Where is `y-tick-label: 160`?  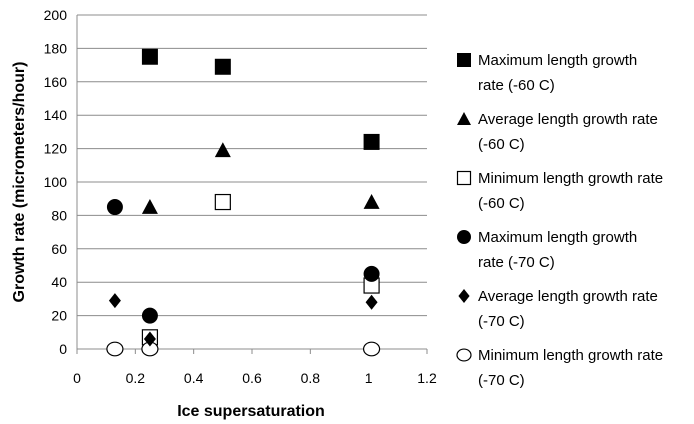
y-tick-label: 160 is located at coordinates (56, 82).